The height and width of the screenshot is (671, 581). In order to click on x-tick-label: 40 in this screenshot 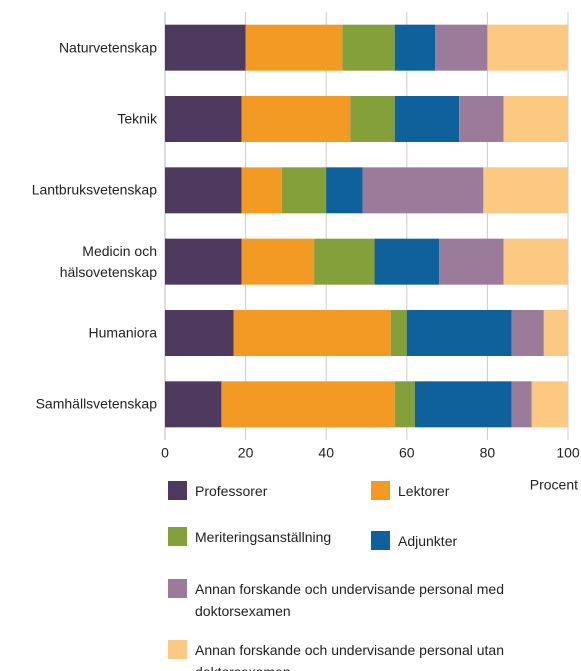, I will do `click(326, 453)`.